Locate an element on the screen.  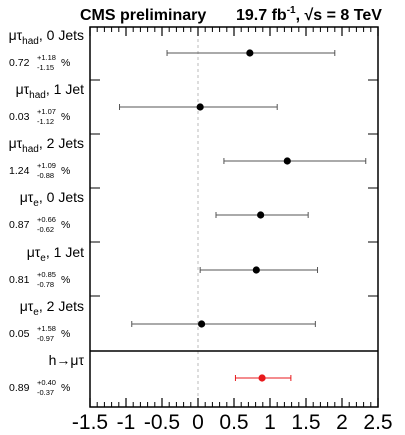
category-label: μτe, 1 Jet is located at coordinates (55, 254).